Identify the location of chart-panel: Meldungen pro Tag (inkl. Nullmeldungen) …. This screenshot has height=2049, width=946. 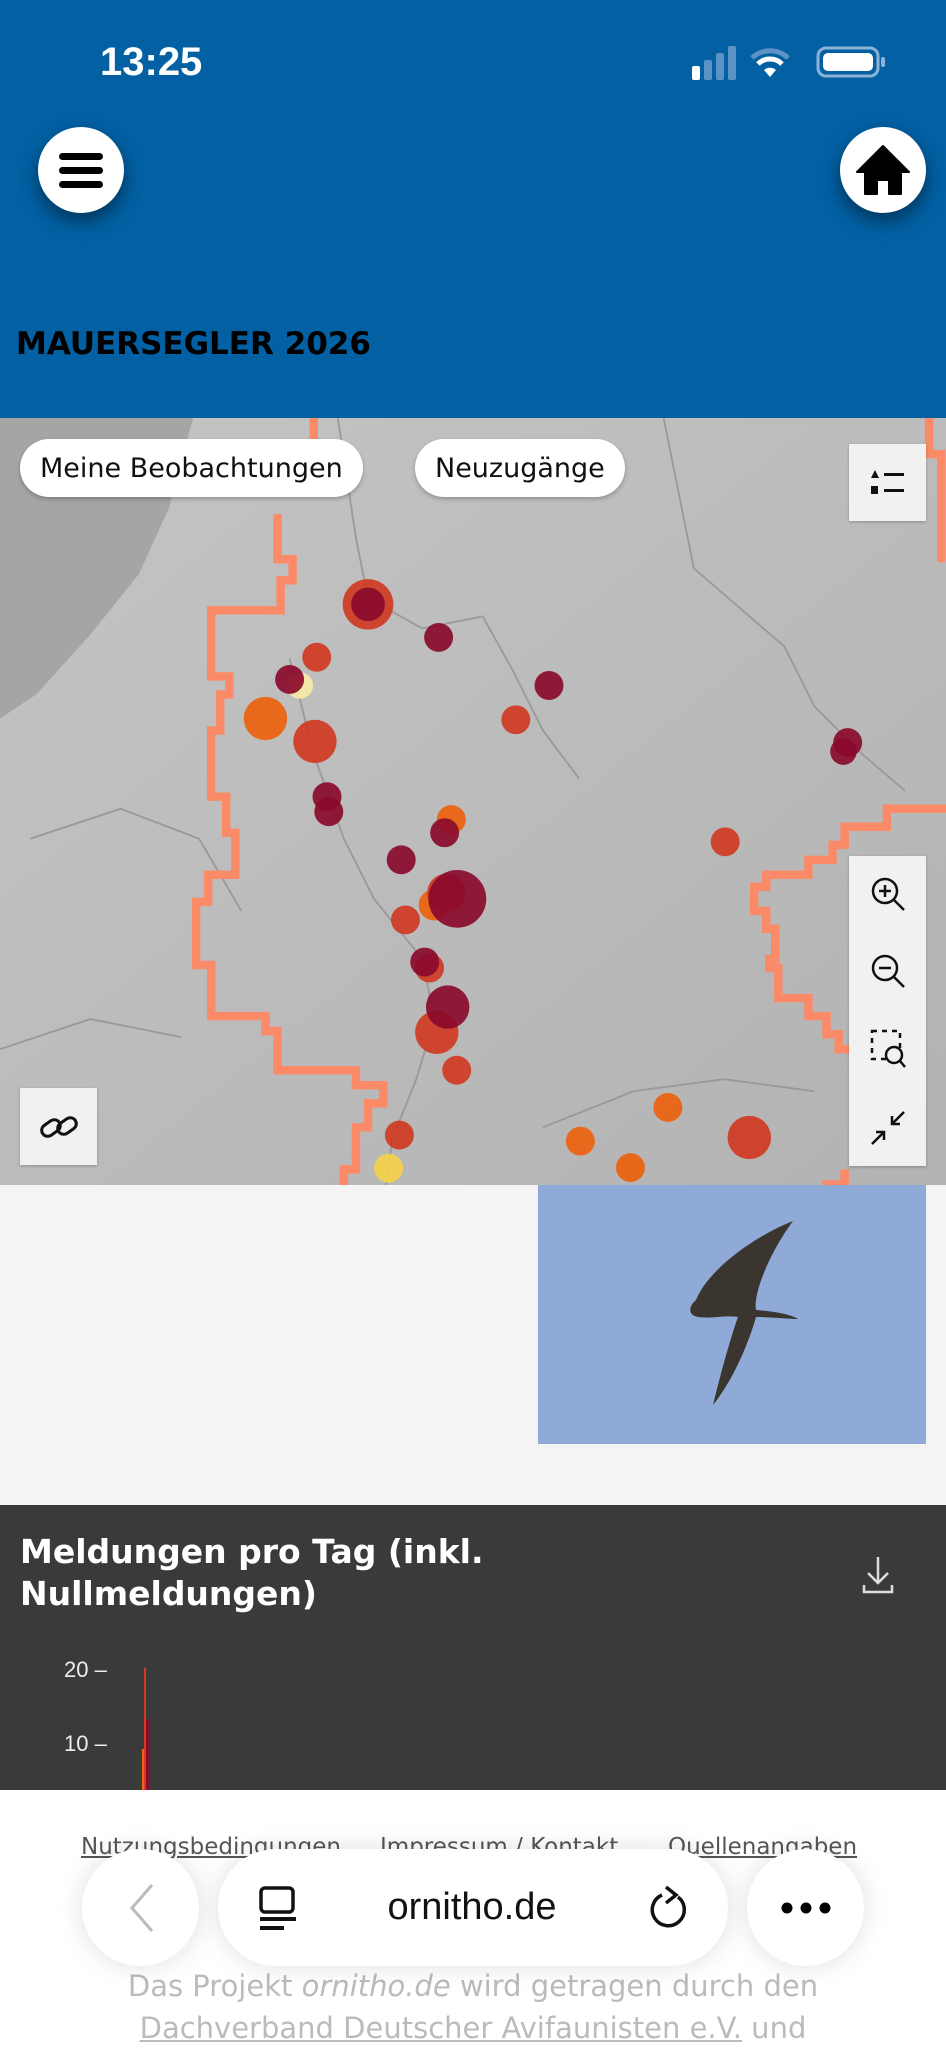
(473, 1647).